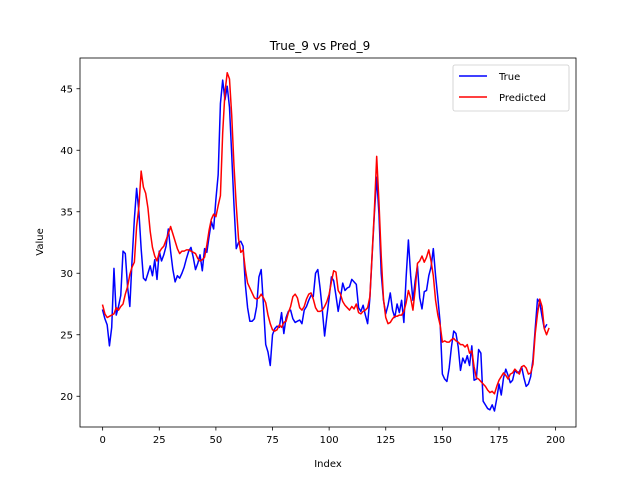 The width and height of the screenshot is (640, 480). I want to click on x-tick-label: 200, so click(555, 440).